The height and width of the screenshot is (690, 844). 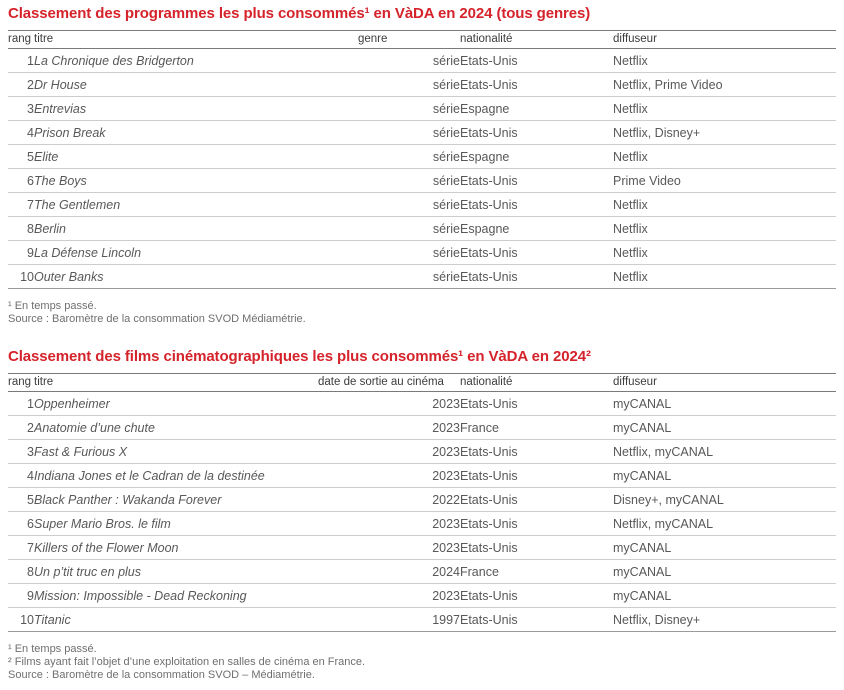 I want to click on table-row: 5 Elite série Espagne Netflix, so click(x=422, y=157).